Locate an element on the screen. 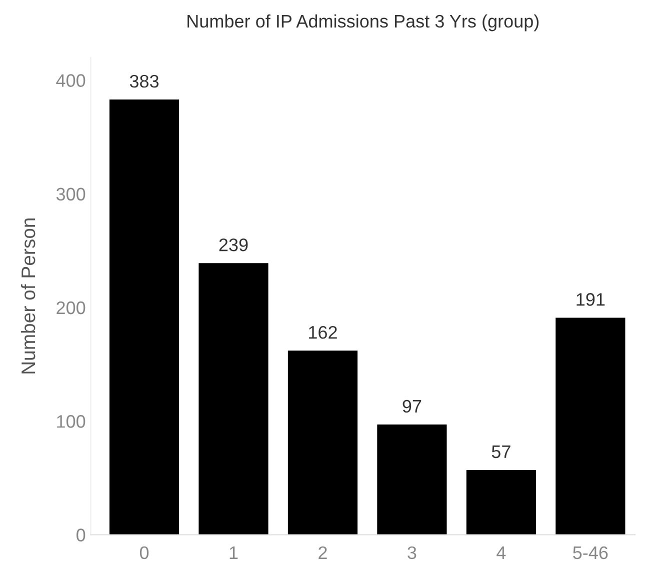 Image resolution: width=648 pixels, height=575 pixels. y-tick-label: 100 is located at coordinates (71, 421).